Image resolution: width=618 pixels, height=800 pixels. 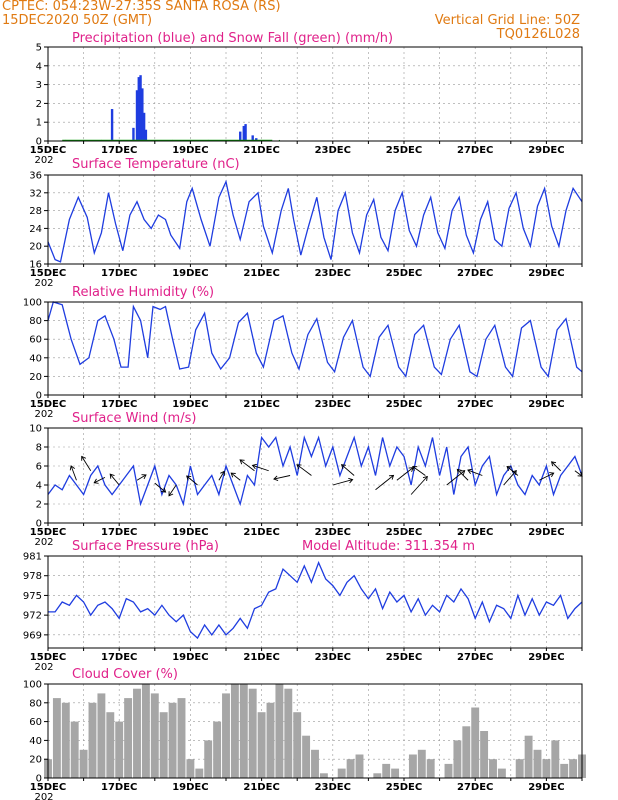 I want to click on y-tick-label: 975, so click(x=32, y=596).